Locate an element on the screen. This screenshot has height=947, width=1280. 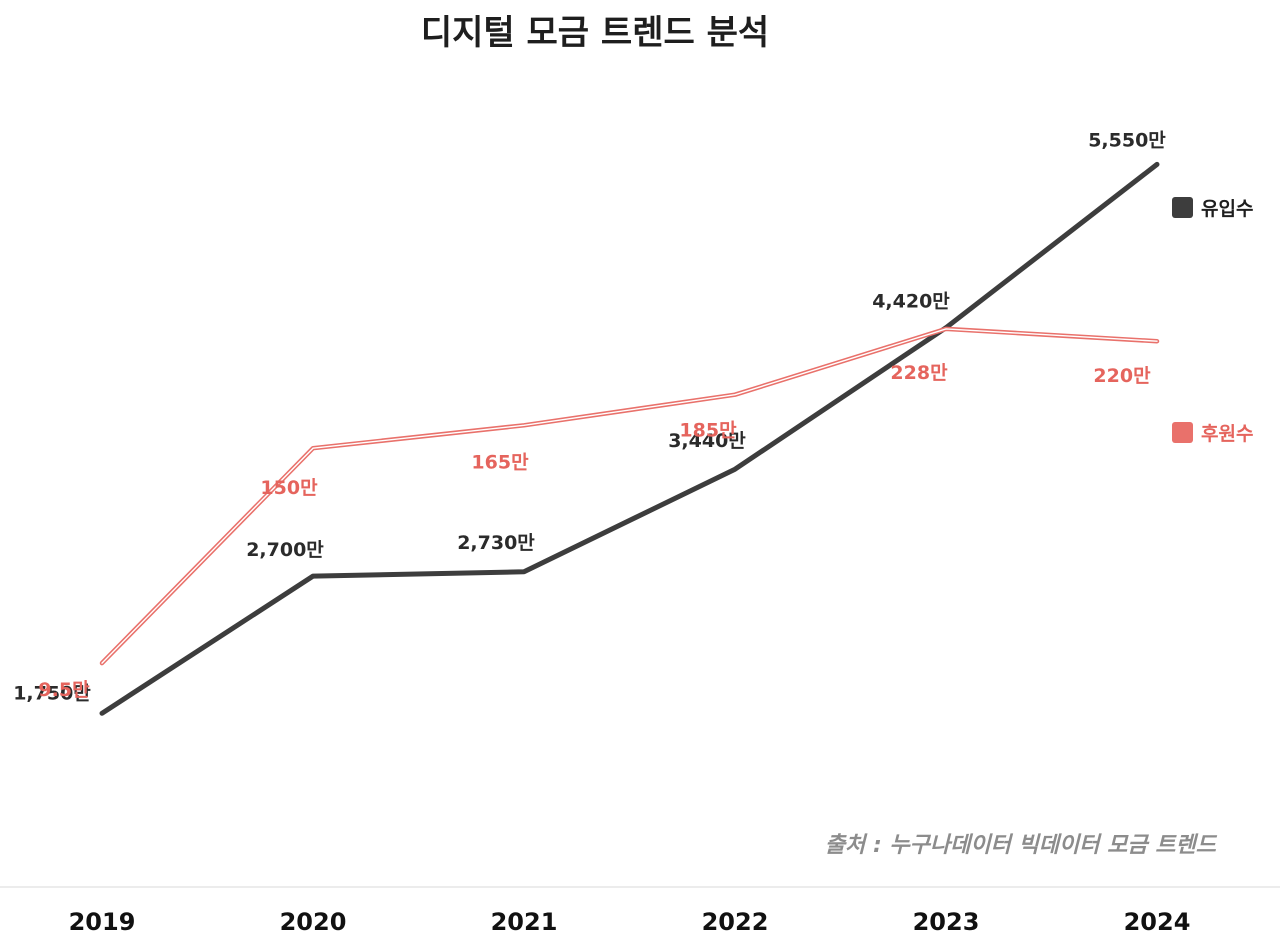
x-tick-label-2021: 2021 is located at coordinates (524, 922).